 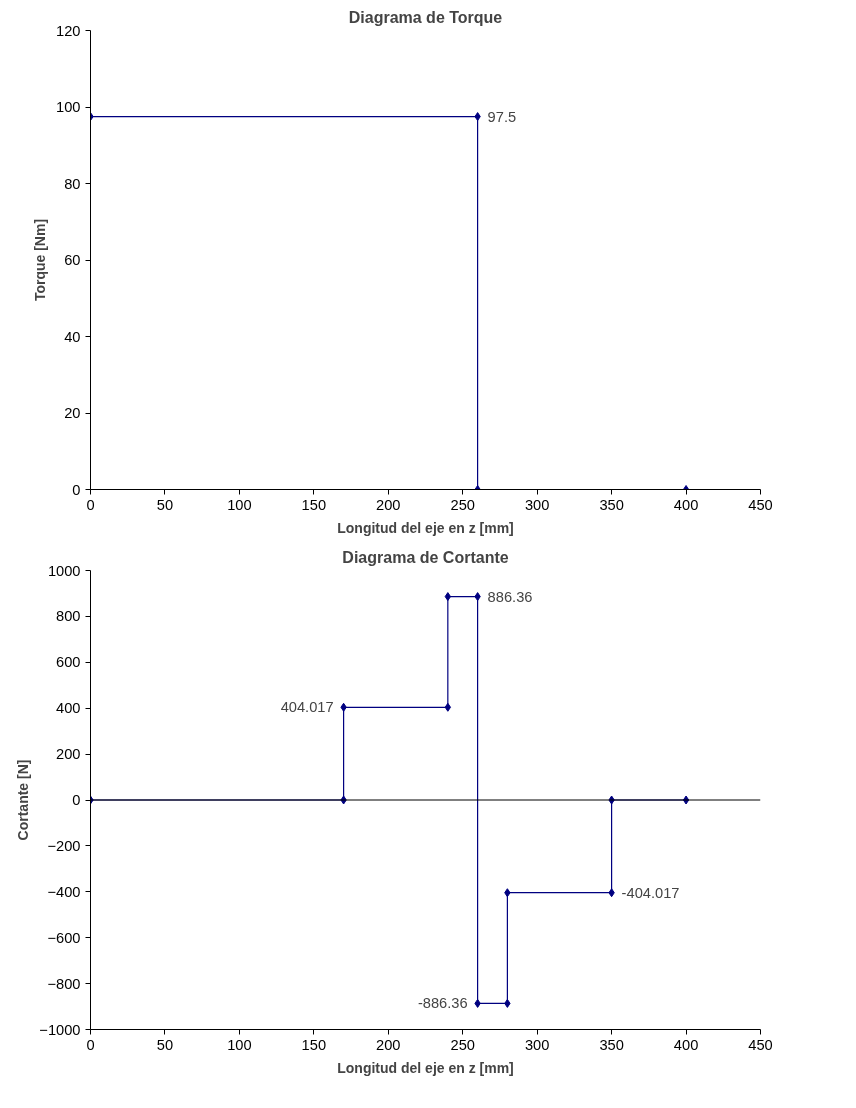 I want to click on y-tick-label: 60, so click(x=72, y=260).